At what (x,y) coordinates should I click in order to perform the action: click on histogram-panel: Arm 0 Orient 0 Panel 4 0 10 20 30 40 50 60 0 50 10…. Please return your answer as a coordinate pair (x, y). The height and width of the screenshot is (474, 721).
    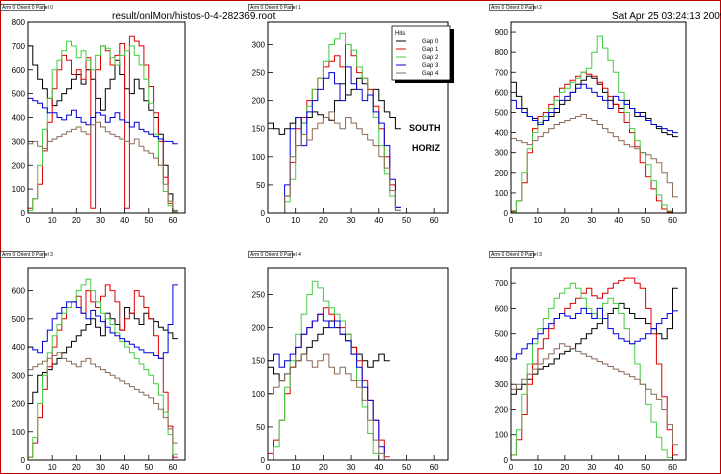
    Looking at the image, I should click on (348, 361).